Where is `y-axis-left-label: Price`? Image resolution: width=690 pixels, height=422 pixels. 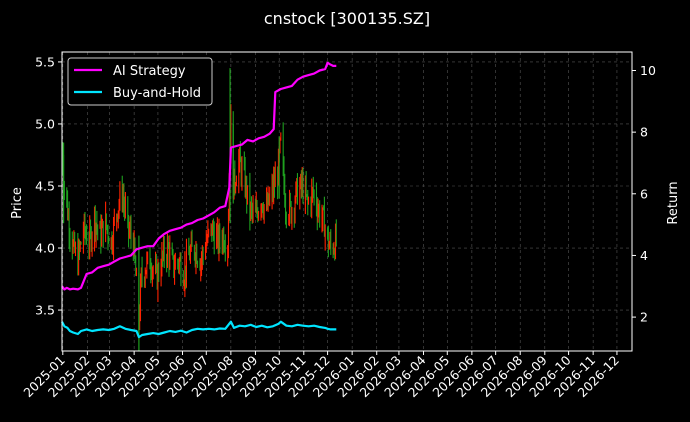
y-axis-left-label: Price is located at coordinates (17, 203).